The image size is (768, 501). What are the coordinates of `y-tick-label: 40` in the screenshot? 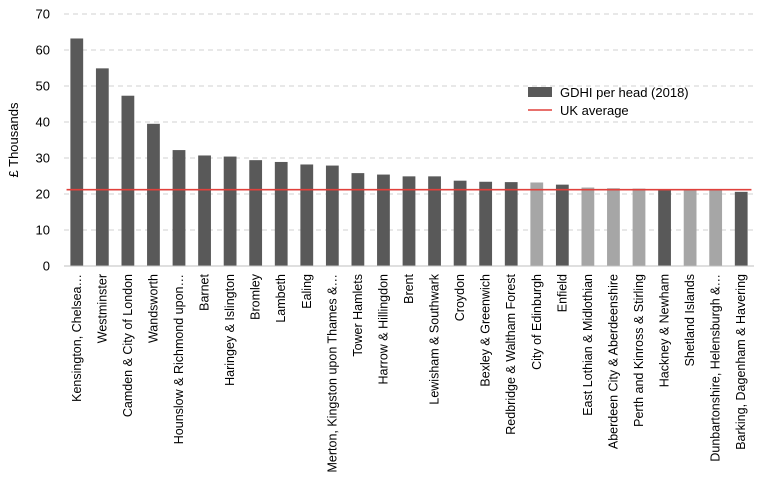 It's located at (43, 122).